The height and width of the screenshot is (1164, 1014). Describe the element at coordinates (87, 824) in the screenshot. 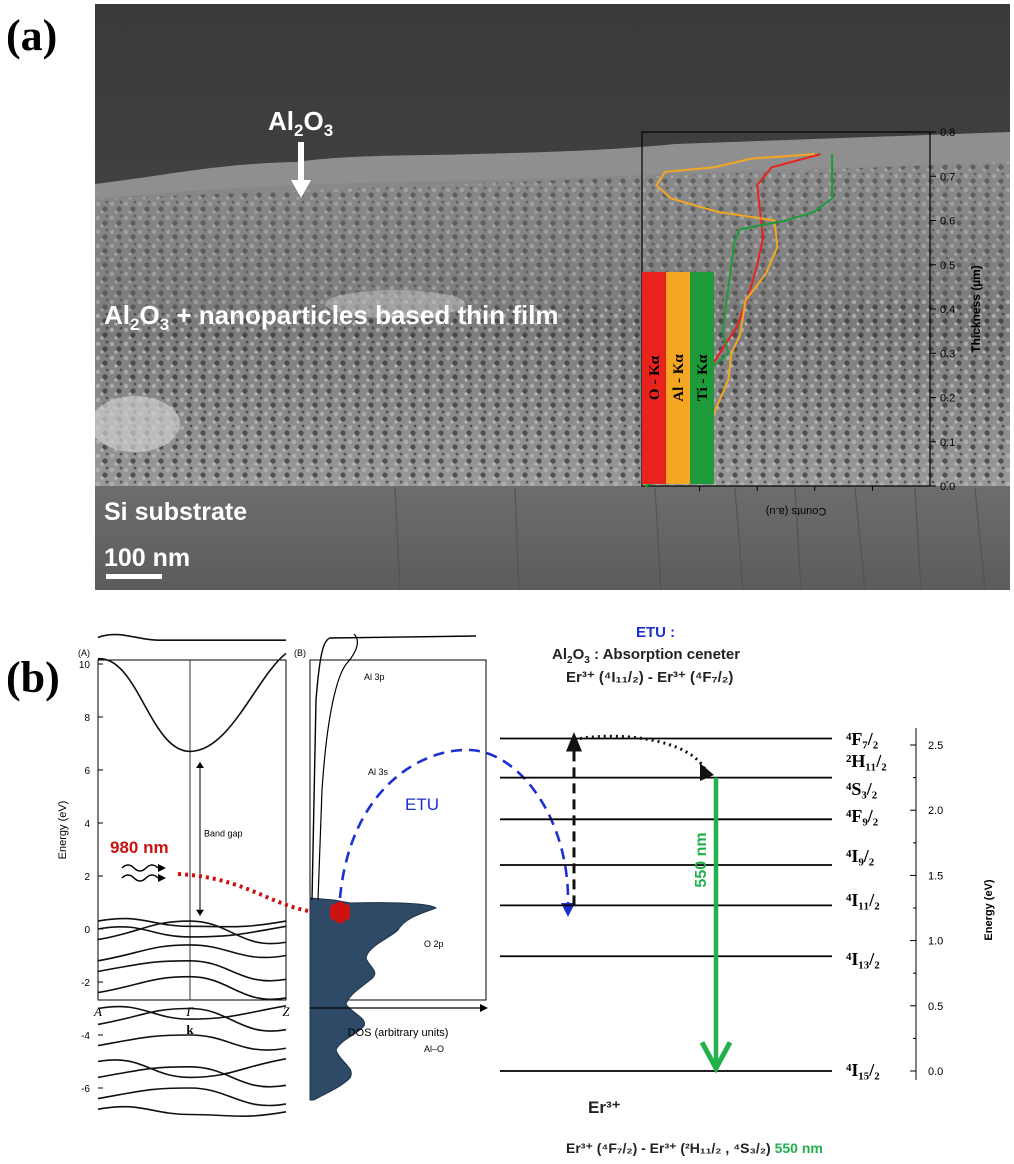

I see `band-y-tick-label: 4` at that location.